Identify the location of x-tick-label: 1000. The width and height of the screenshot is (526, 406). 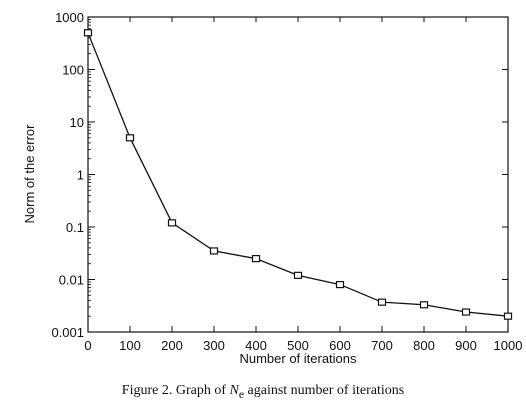
(508, 345).